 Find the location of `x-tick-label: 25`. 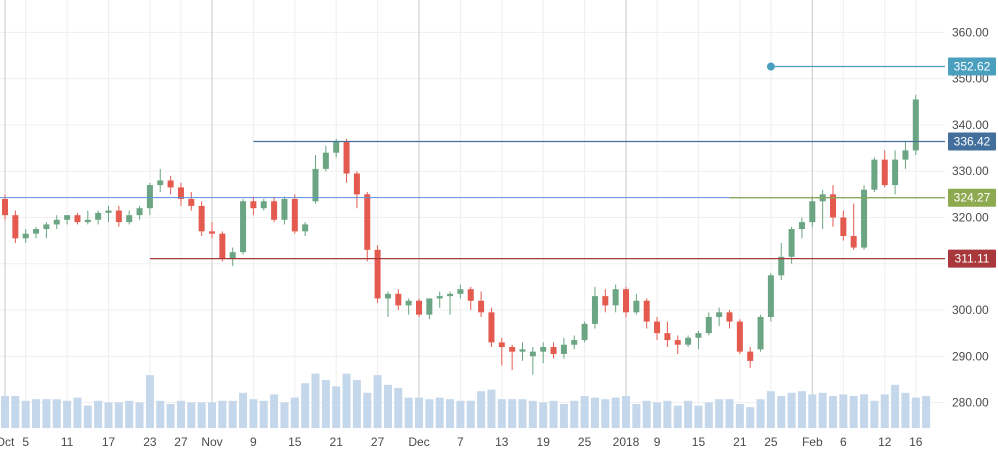

x-tick-label: 25 is located at coordinates (585, 442).